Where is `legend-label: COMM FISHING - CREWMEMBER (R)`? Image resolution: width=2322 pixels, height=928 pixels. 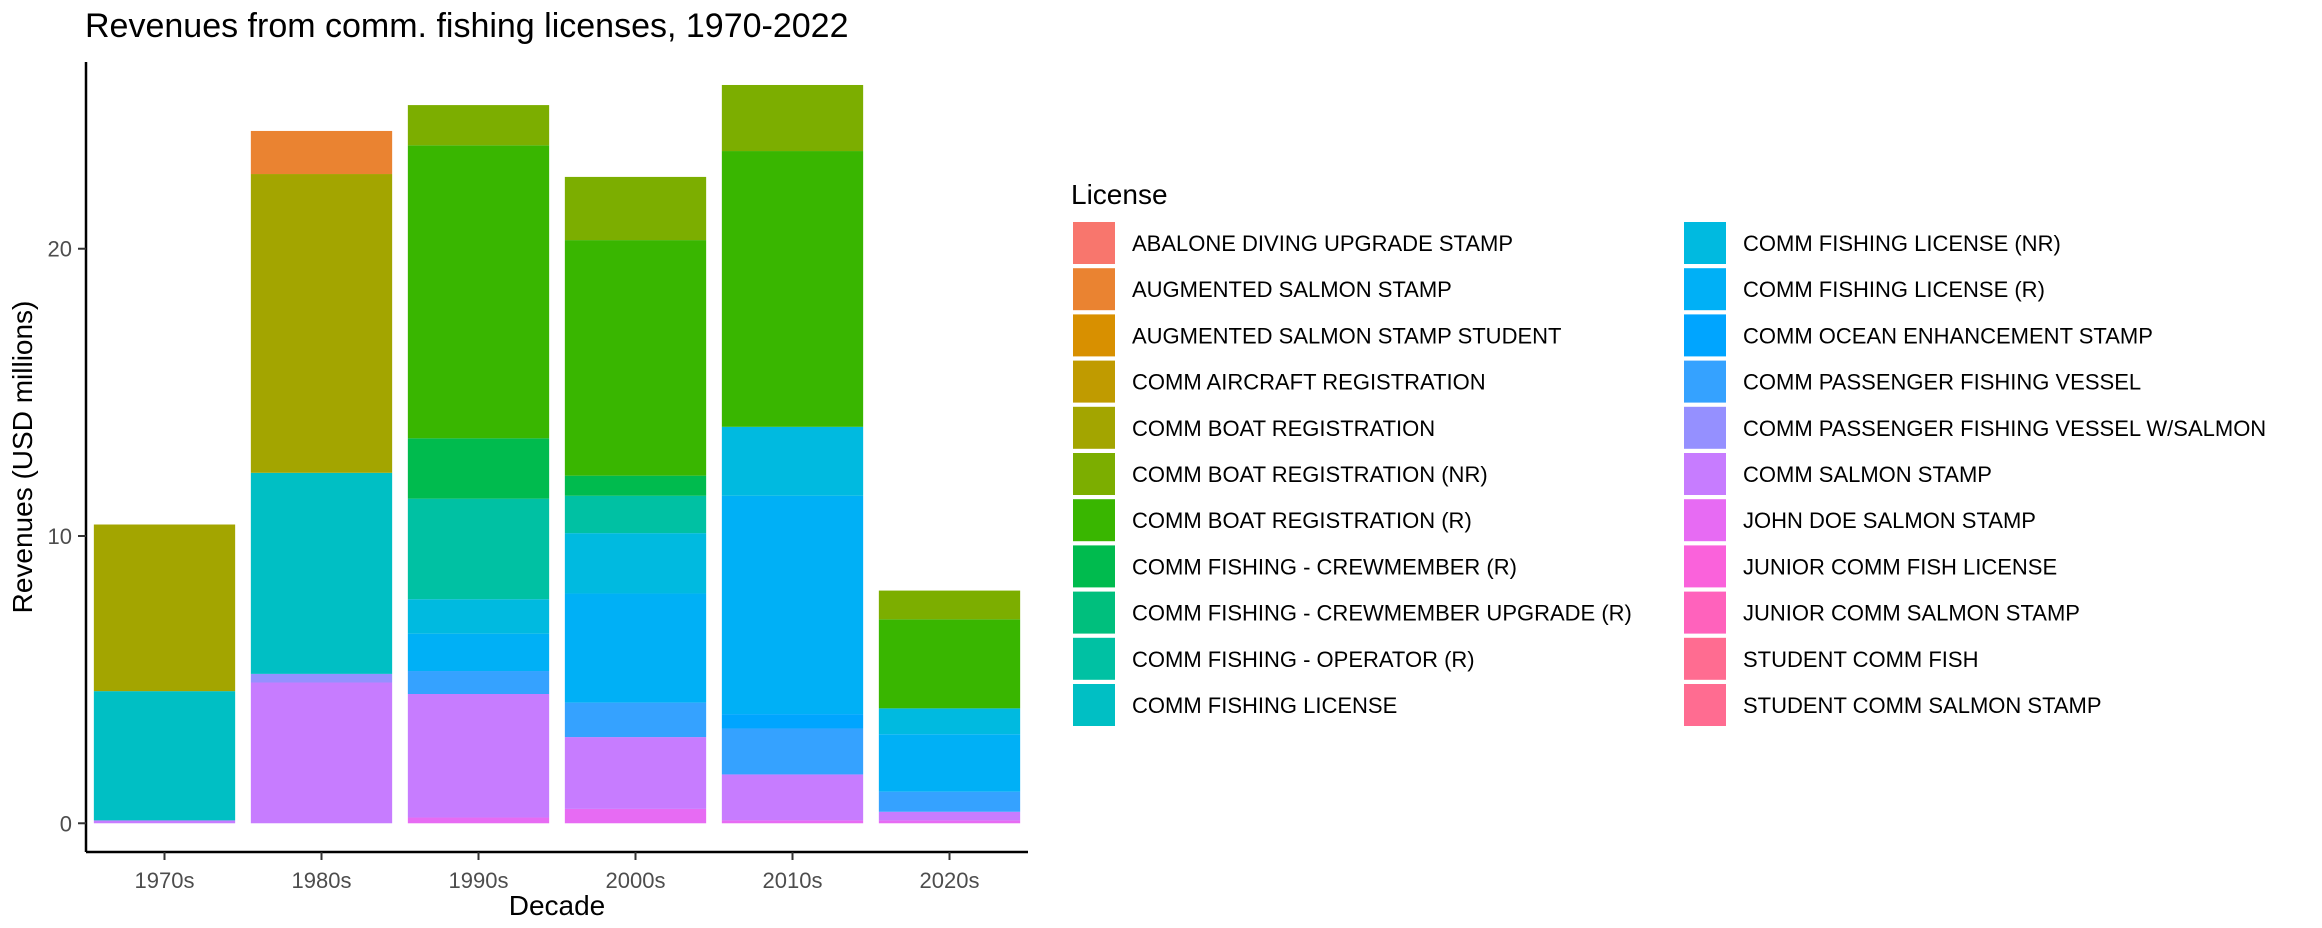
legend-label: COMM FISHING - CREWMEMBER (R) is located at coordinates (1324, 566).